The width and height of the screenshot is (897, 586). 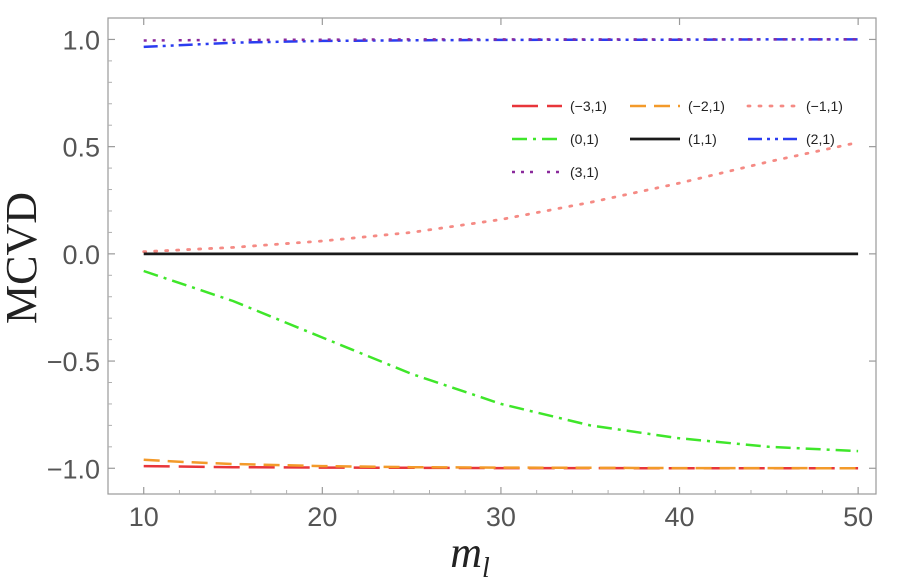 I want to click on x-tick-label: 30, so click(x=501, y=517).